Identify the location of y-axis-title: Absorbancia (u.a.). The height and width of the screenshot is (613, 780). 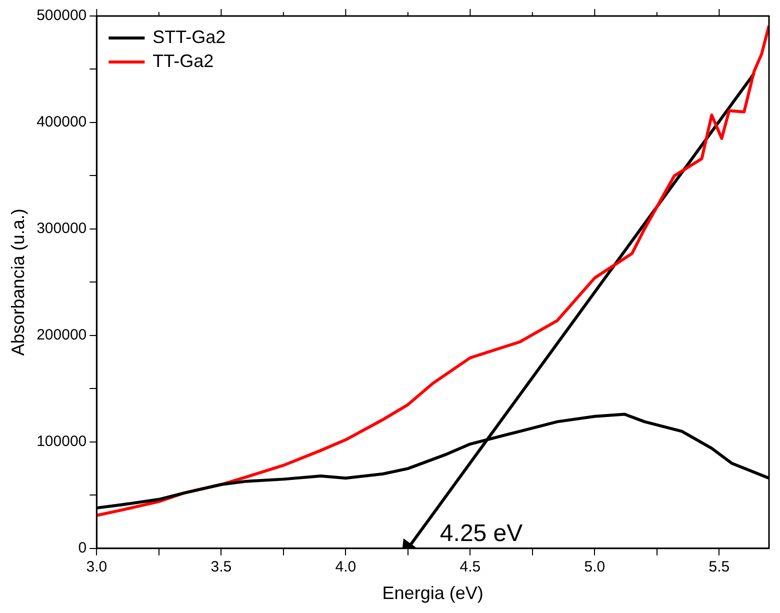
(18, 282).